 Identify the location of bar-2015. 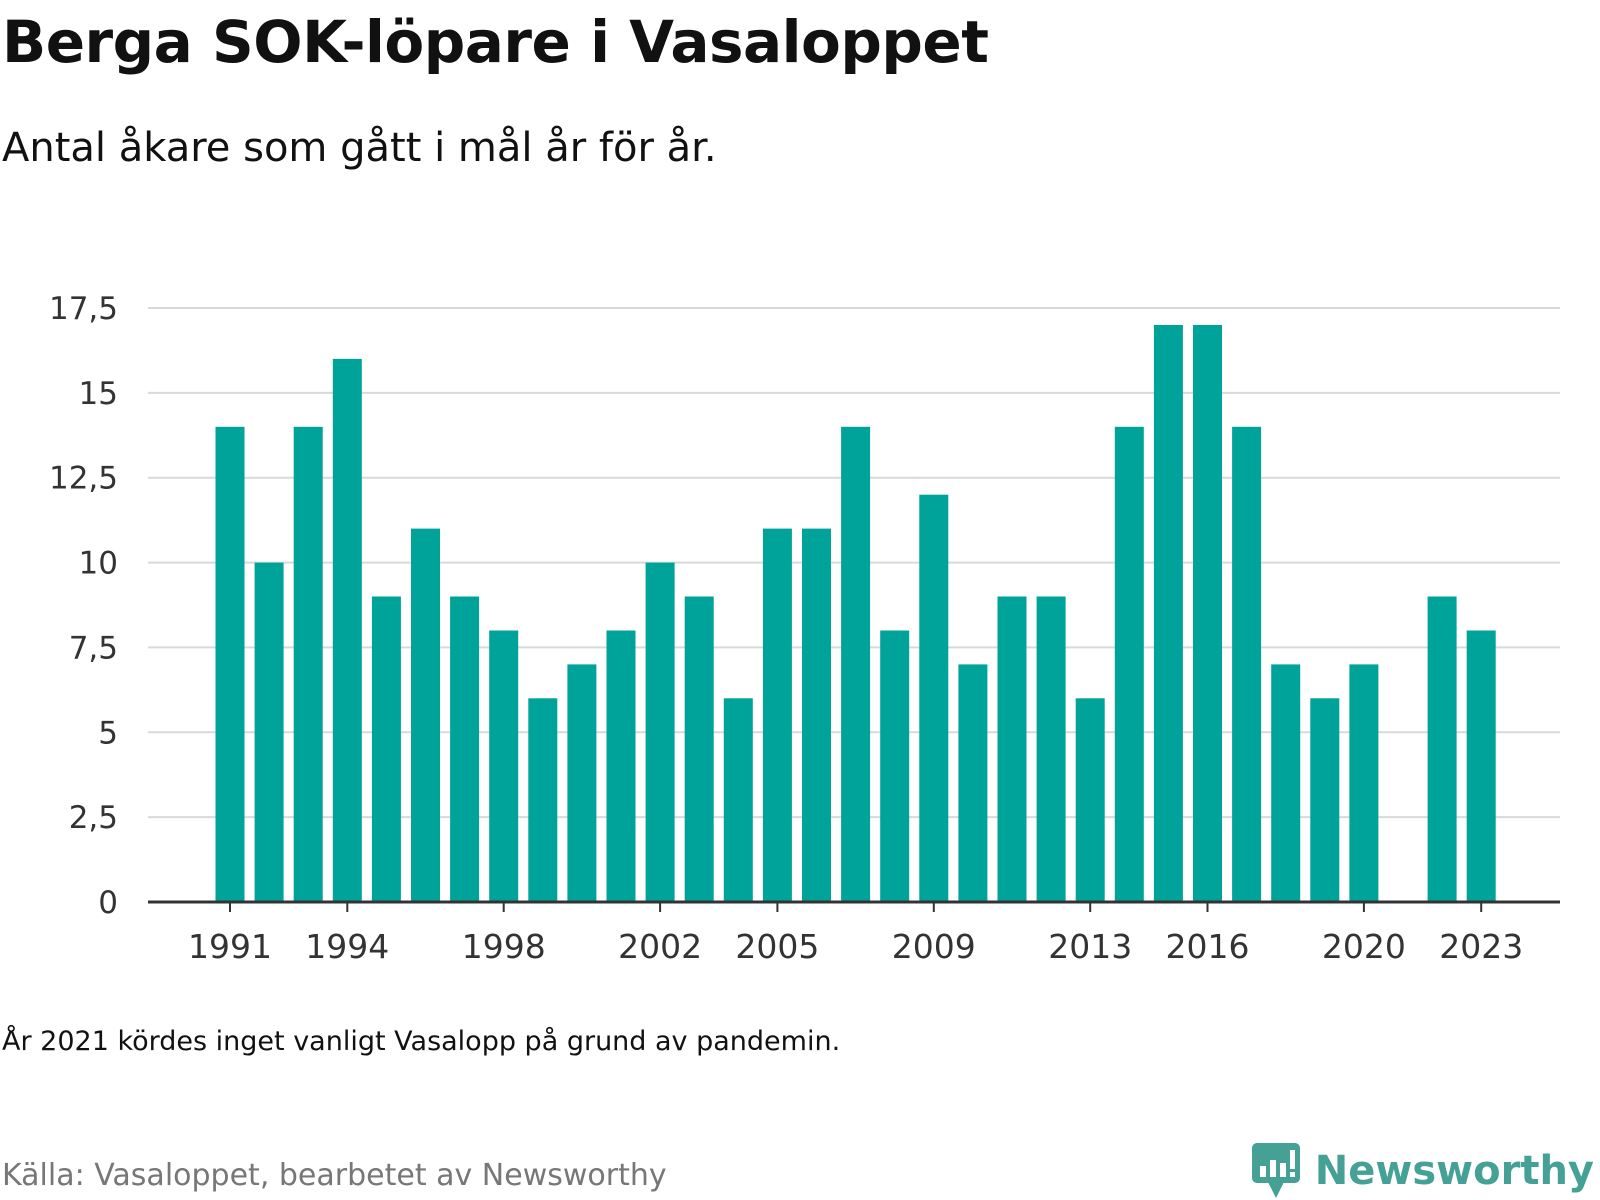
(1168, 613).